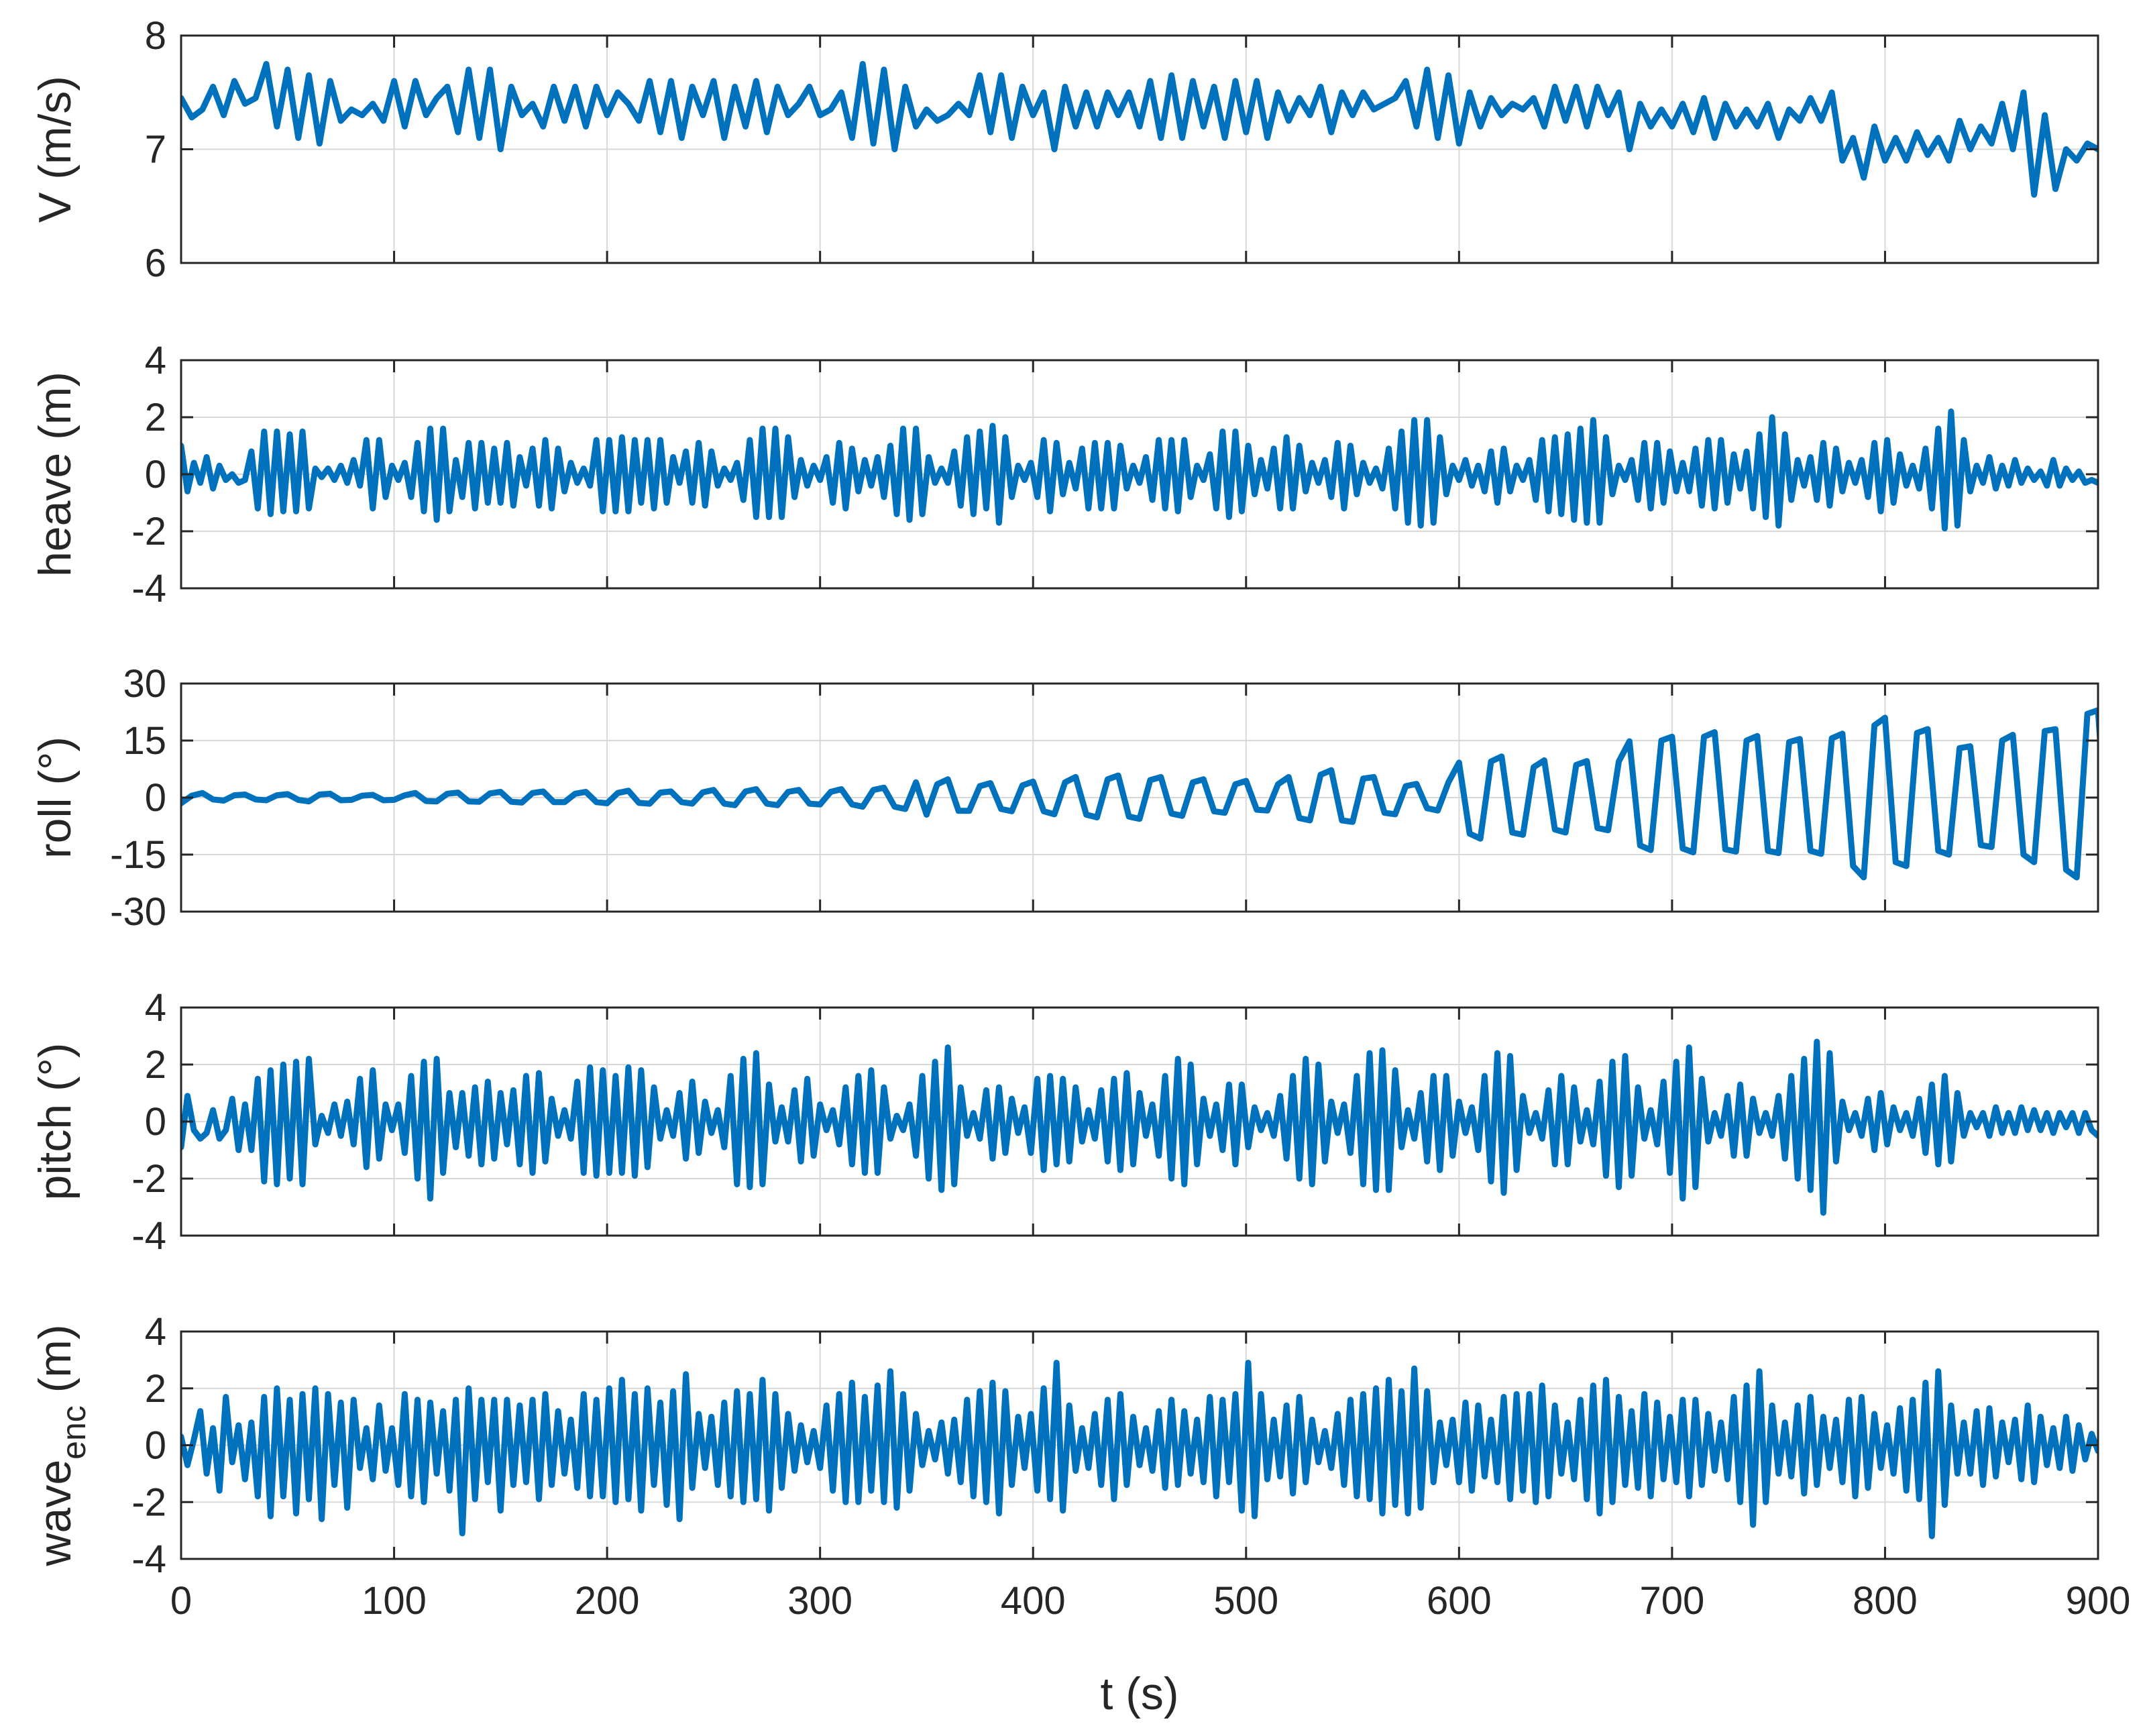 This screenshot has height=1736, width=2147. Describe the element at coordinates (155, 150) in the screenshot. I see `y-tick-label: 7` at that location.